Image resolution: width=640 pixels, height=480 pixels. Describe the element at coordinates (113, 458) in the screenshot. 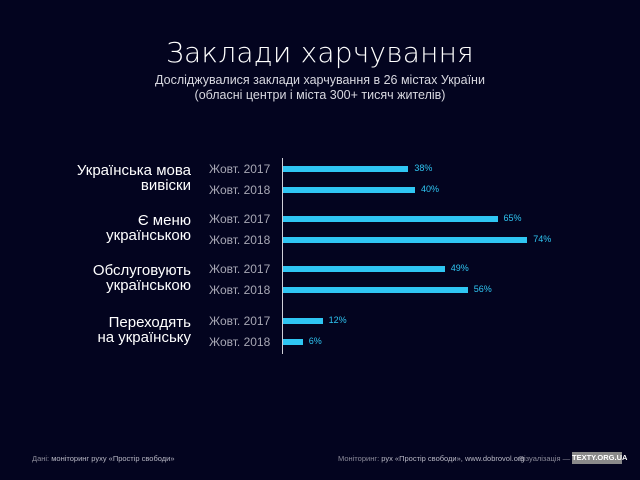

I see `data-text: моніторинг руху «Простір свободи»` at that location.